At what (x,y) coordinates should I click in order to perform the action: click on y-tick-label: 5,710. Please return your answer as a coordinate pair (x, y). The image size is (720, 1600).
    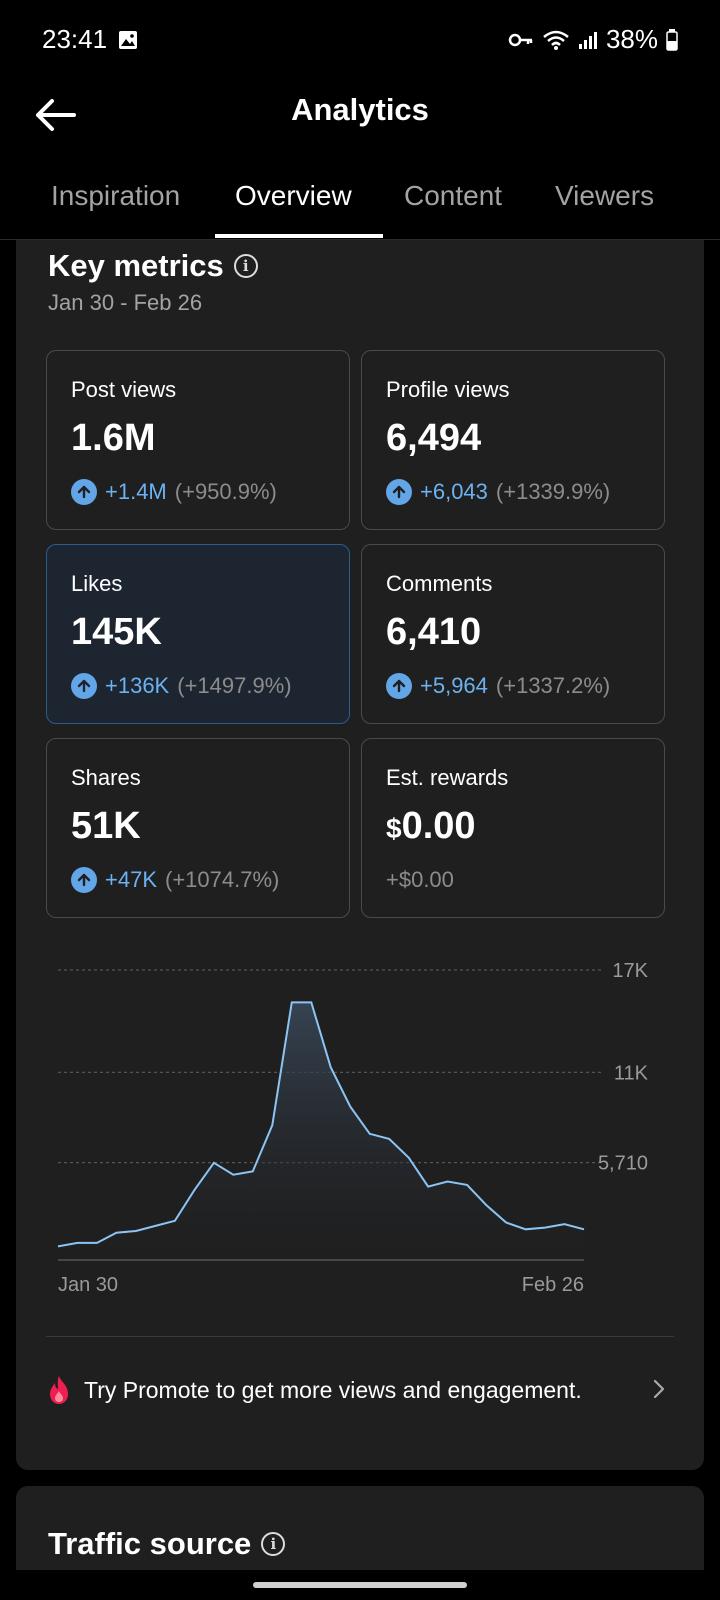
    Looking at the image, I should click on (623, 1164).